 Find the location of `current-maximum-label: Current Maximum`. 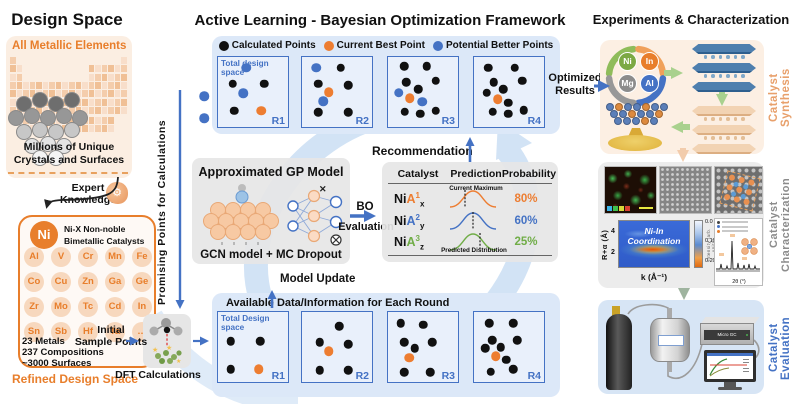

current-maximum-label: Current Maximum is located at coordinates (476, 188).